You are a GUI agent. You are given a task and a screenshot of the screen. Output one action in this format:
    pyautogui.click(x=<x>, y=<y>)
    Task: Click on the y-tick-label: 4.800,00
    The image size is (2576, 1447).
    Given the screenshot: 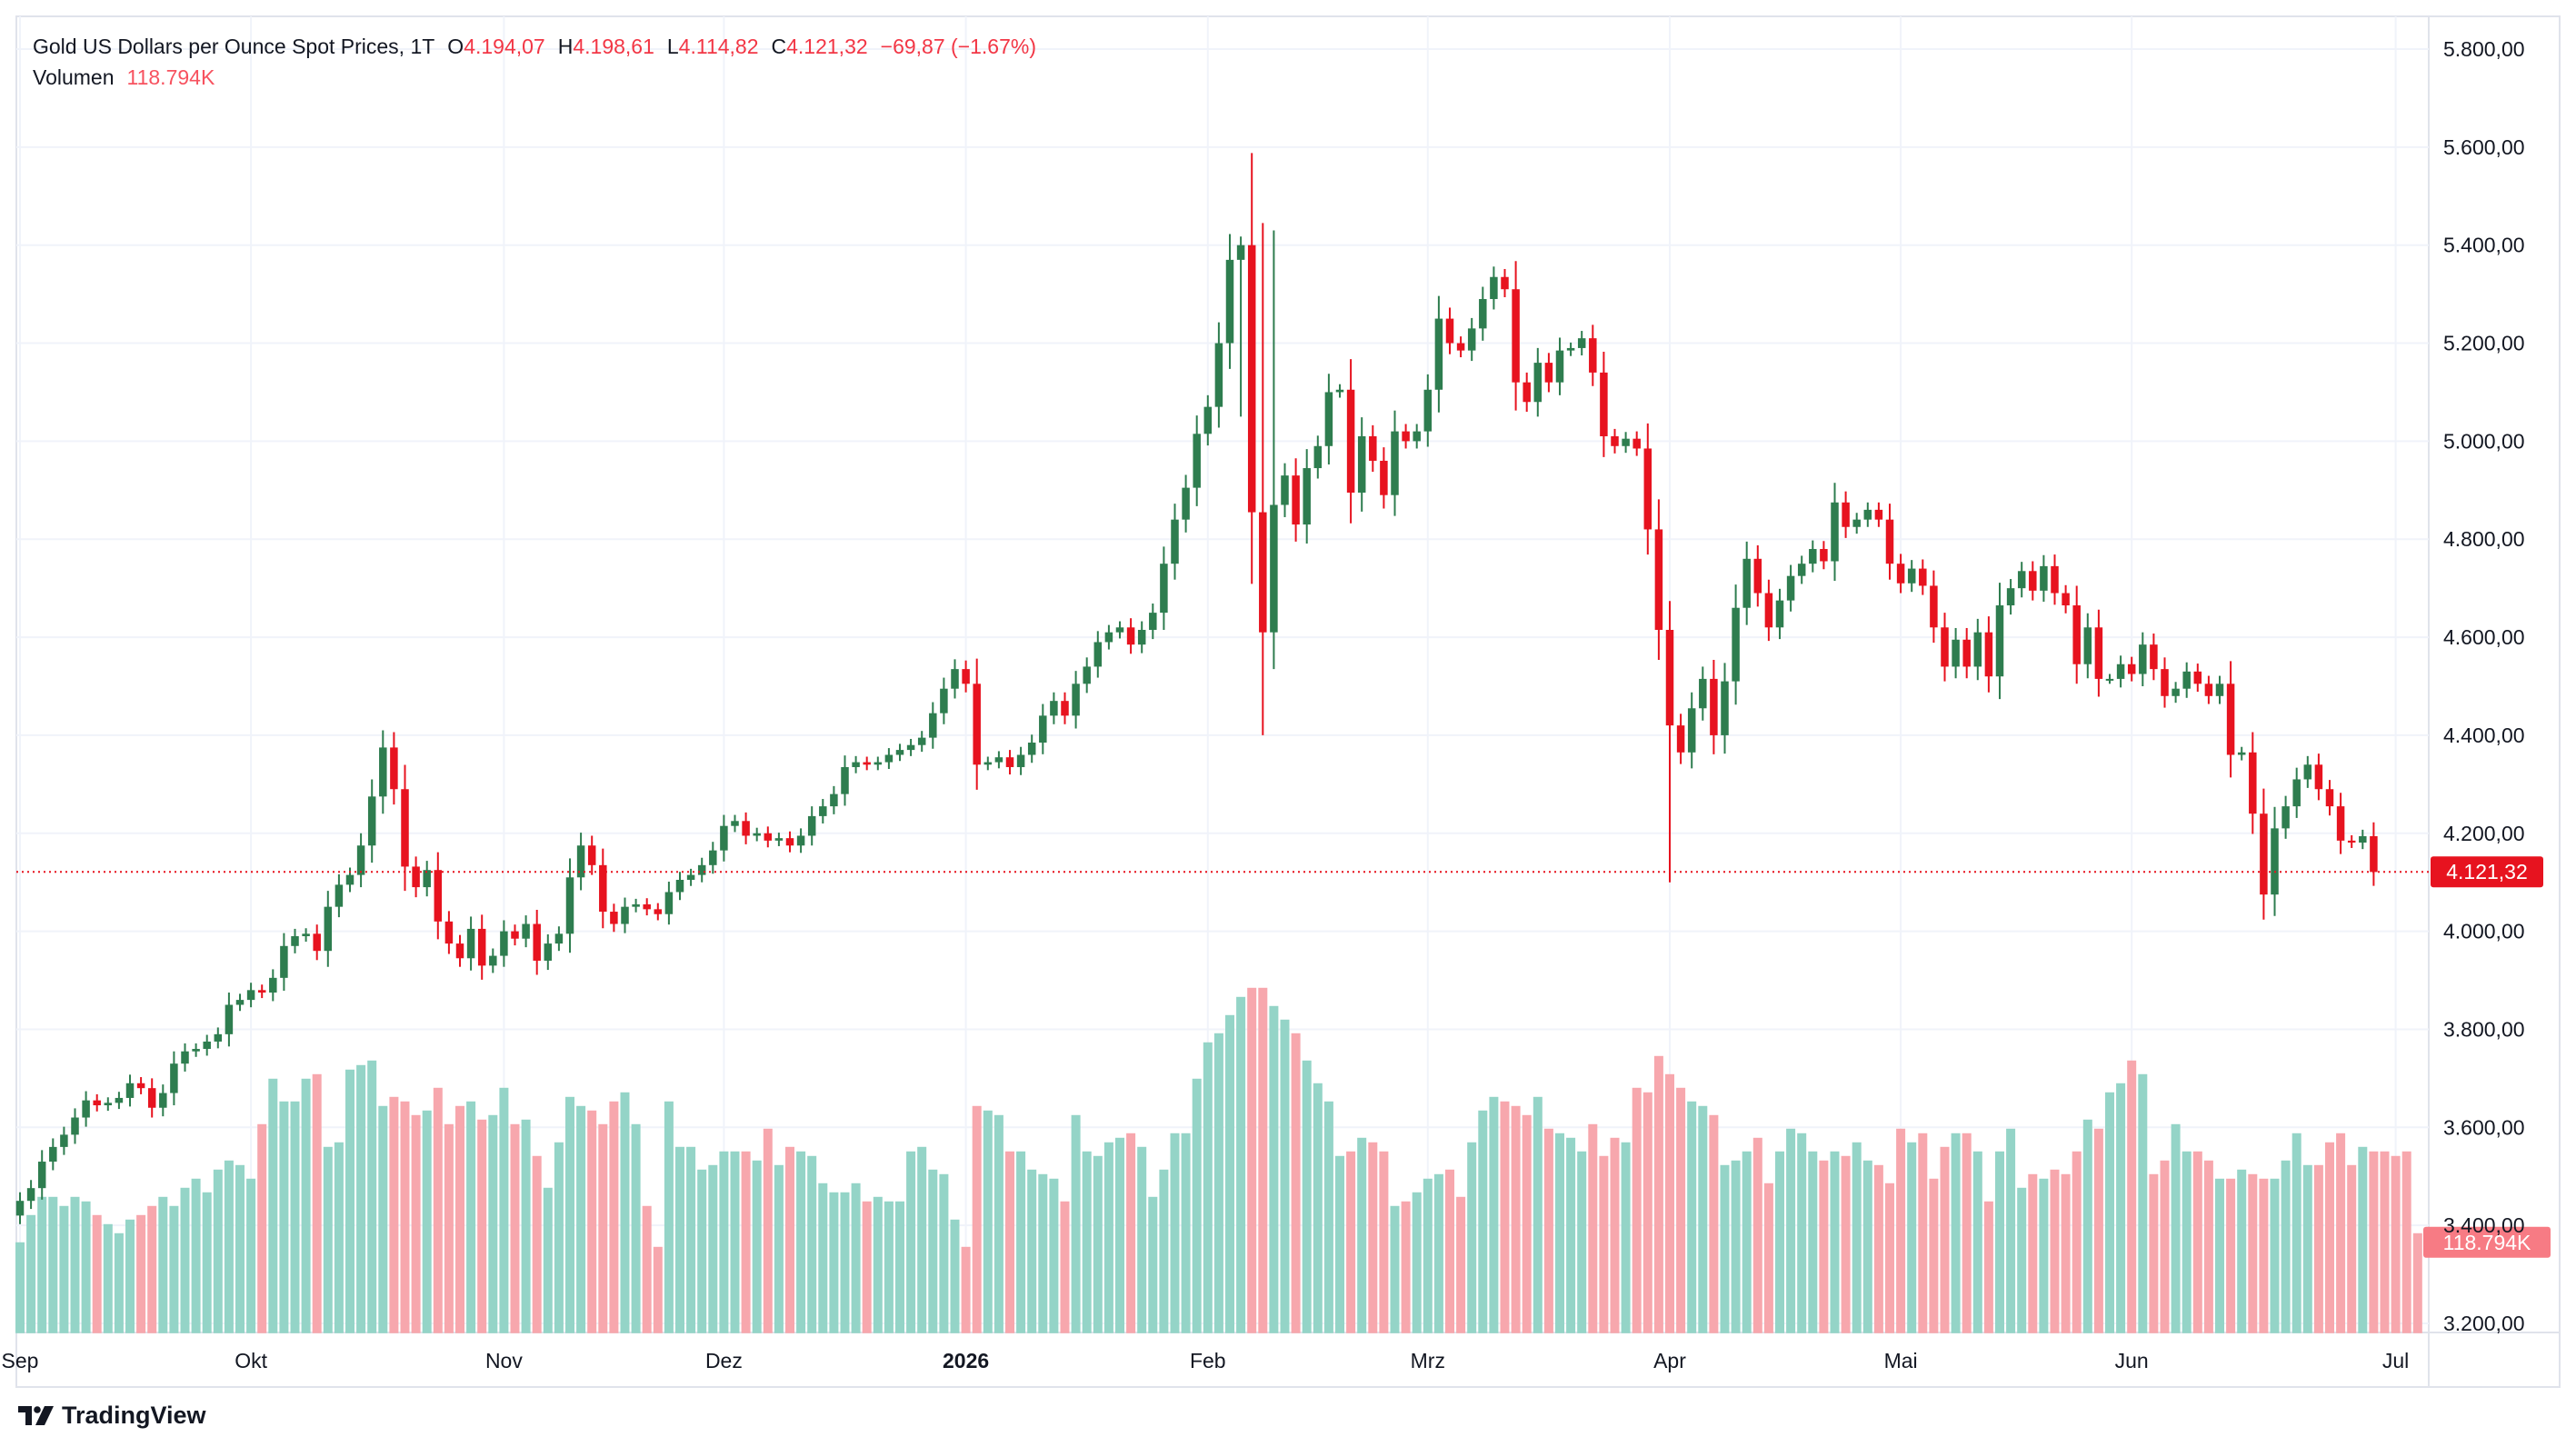 What is the action you would take?
    pyautogui.click(x=2484, y=539)
    